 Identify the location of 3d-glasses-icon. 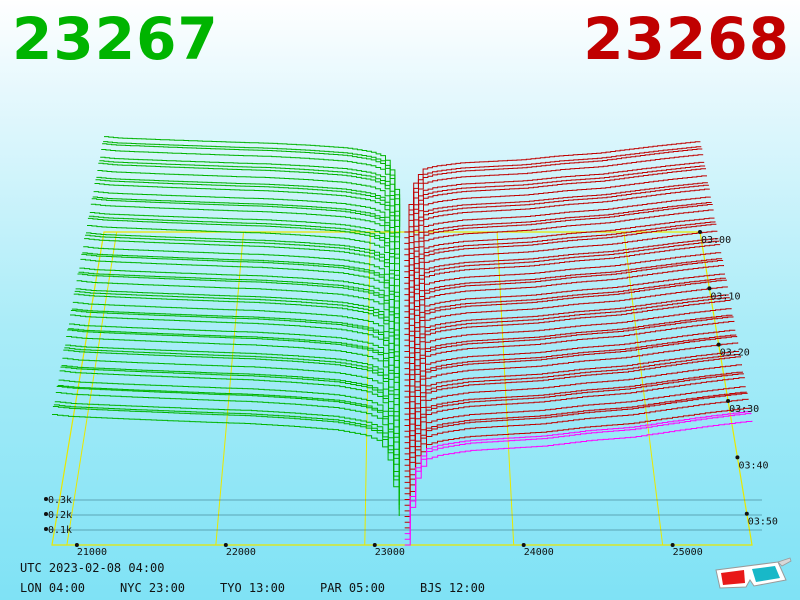
(752, 574).